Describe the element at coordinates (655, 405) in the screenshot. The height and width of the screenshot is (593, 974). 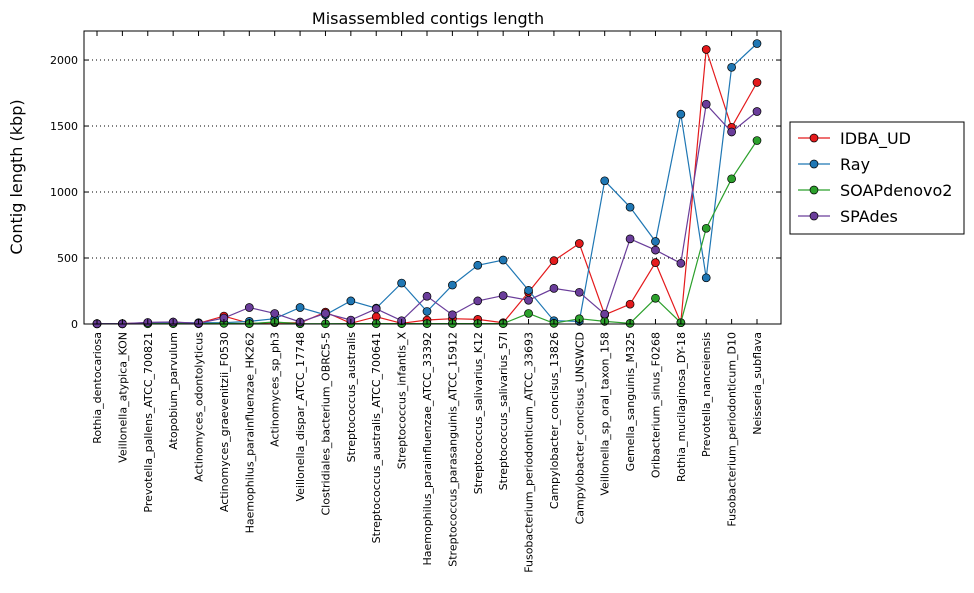
I see `x-tick-label: Oribacterium_sinus_F0268` at that location.